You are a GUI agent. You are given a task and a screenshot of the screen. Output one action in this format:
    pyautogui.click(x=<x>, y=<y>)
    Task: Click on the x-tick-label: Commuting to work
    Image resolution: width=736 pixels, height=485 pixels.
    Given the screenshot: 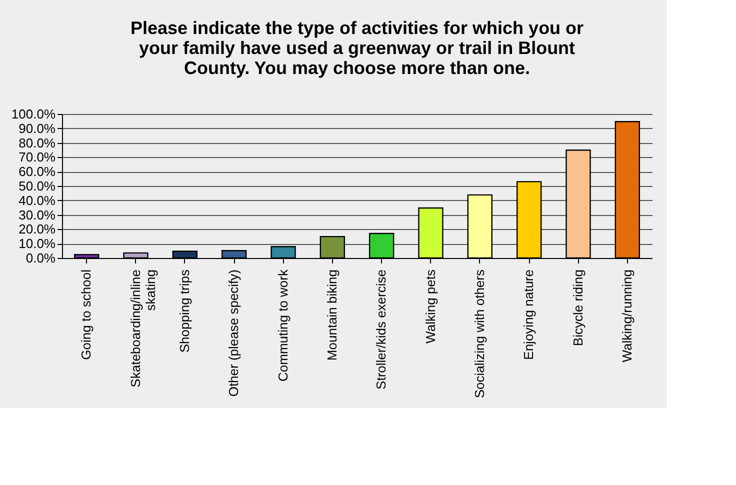 What is the action you would take?
    pyautogui.click(x=282, y=325)
    